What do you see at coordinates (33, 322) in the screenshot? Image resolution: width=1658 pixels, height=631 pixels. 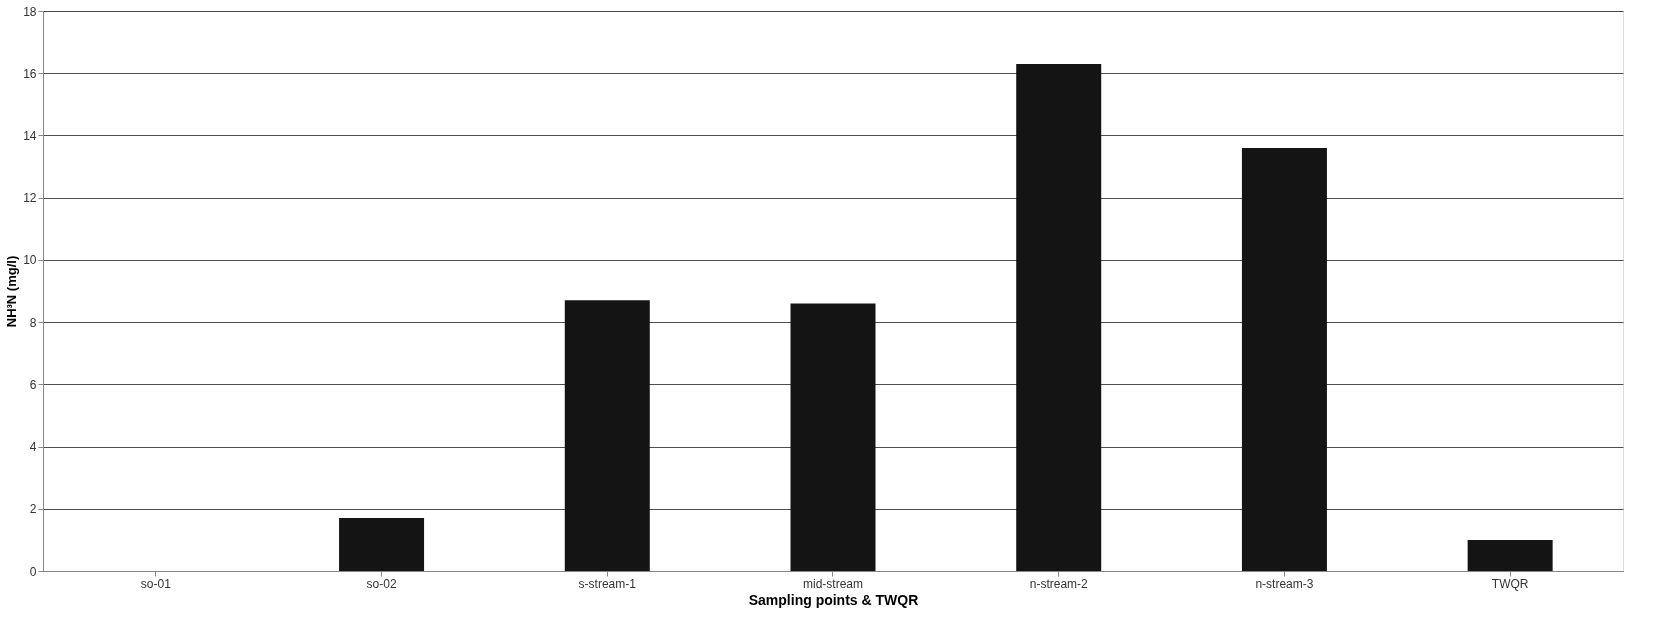 I see `y-tick-label: 8` at bounding box center [33, 322].